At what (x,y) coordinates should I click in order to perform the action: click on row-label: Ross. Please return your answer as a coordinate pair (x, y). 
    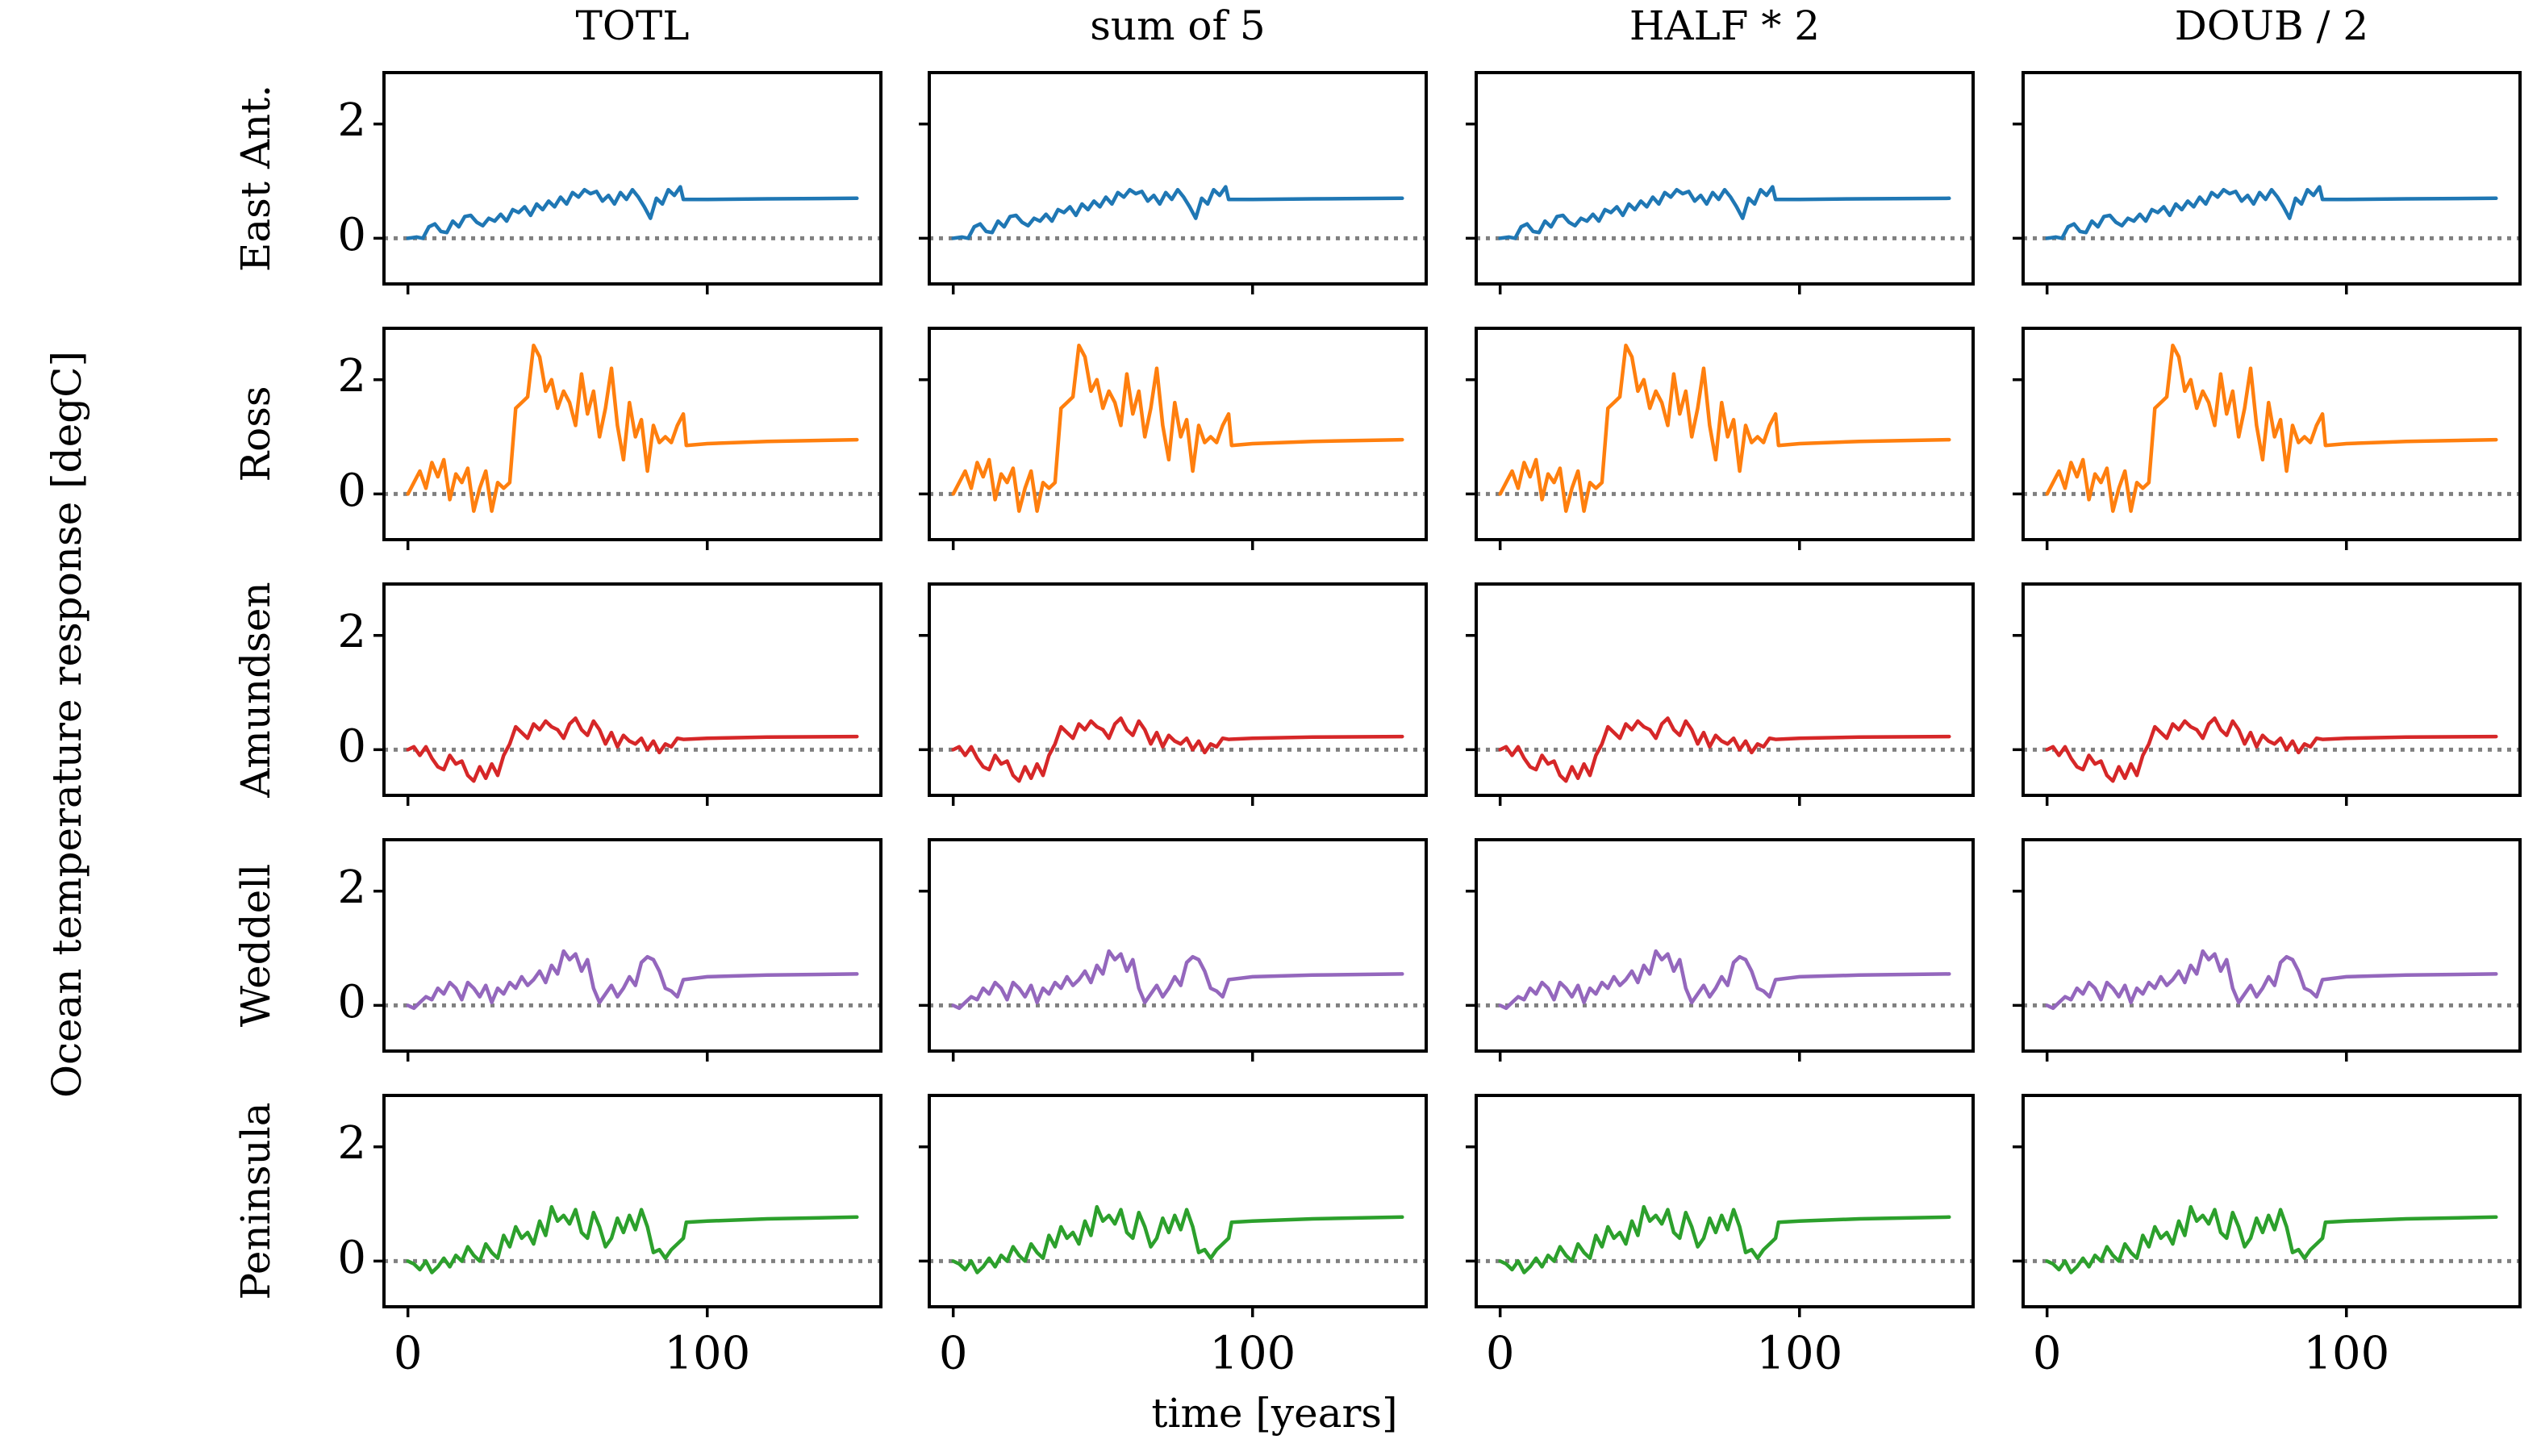
    Looking at the image, I should click on (255, 434).